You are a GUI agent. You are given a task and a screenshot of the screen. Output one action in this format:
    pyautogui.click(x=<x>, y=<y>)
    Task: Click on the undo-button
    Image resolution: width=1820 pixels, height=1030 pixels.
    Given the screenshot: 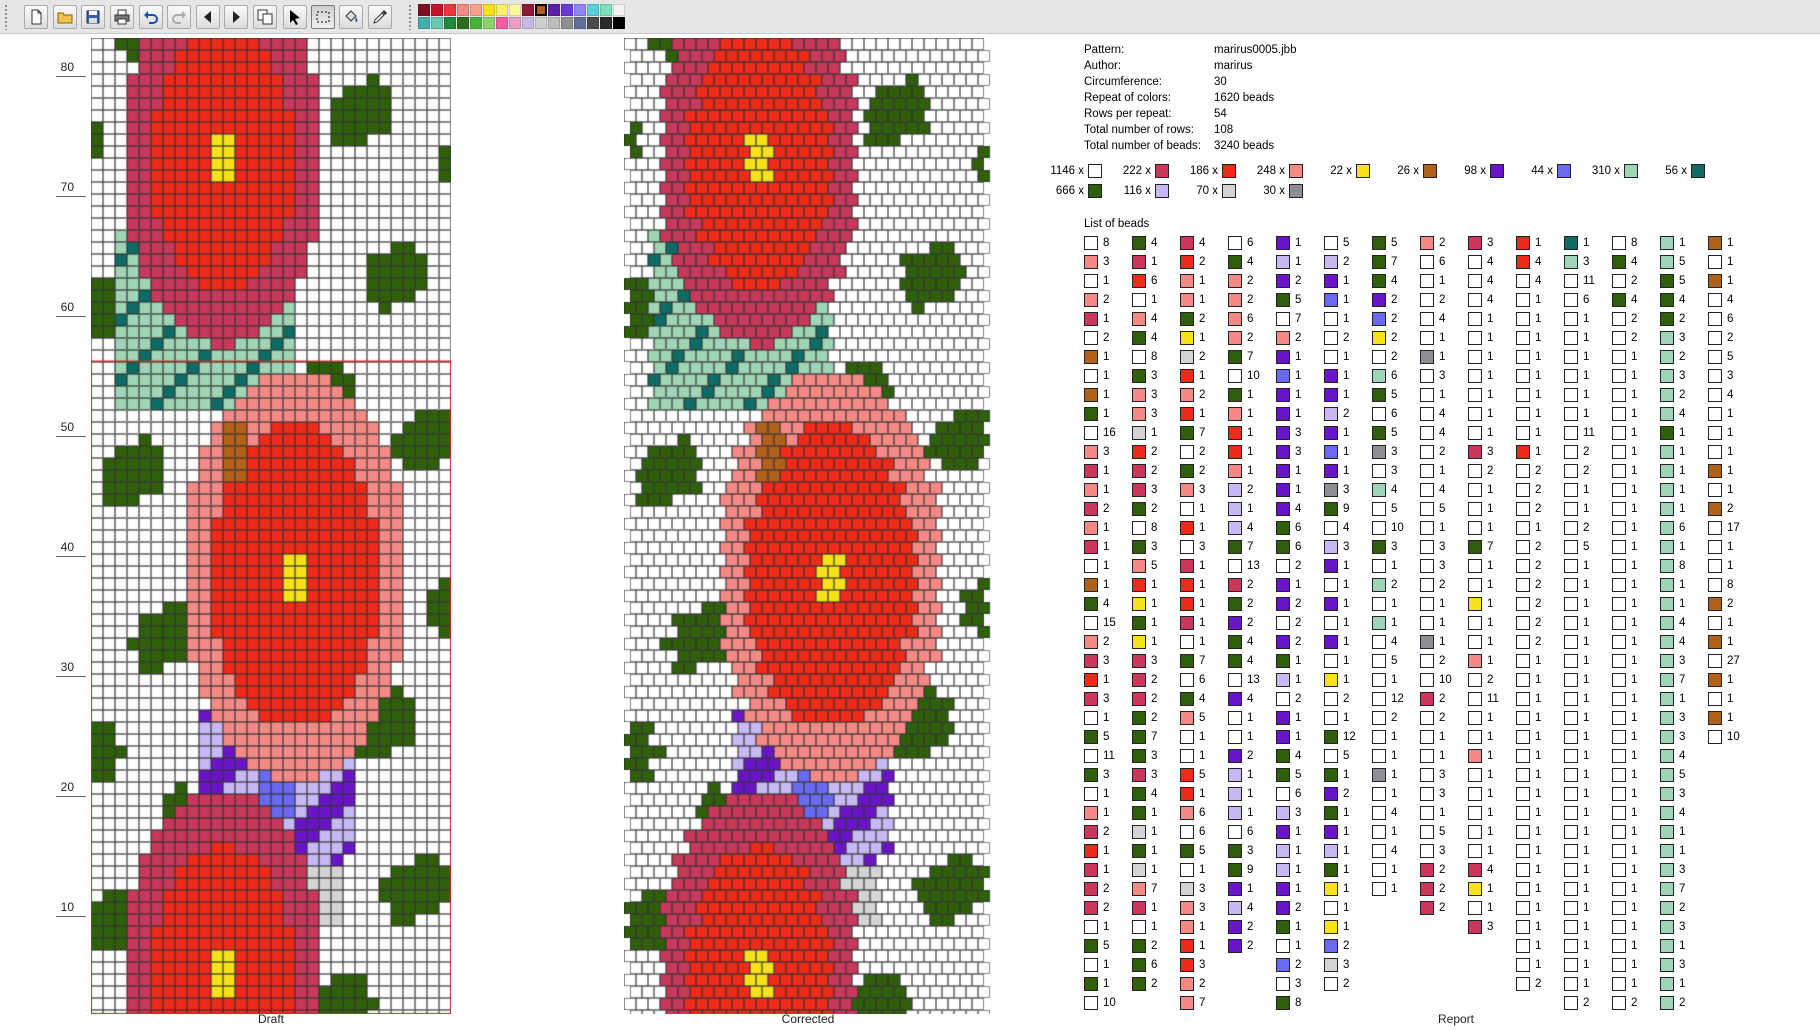 What is the action you would take?
    pyautogui.click(x=151, y=17)
    